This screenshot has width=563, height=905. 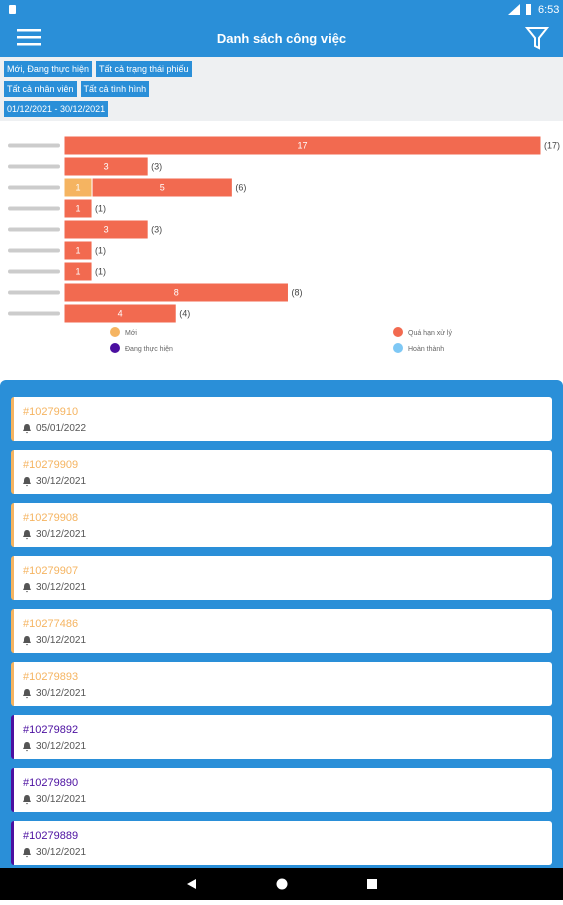 I want to click on task-id: #10279907, so click(x=51, y=571).